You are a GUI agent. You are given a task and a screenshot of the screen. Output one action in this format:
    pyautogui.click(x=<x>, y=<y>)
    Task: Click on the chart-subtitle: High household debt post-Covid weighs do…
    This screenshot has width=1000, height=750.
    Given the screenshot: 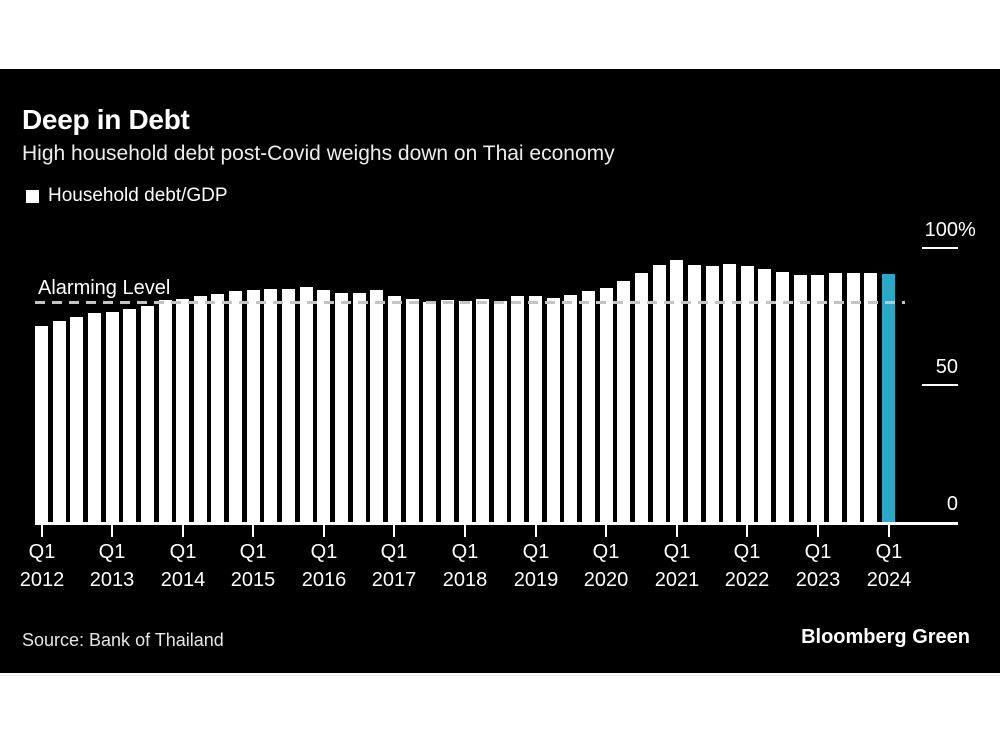 What is the action you would take?
    pyautogui.click(x=318, y=153)
    